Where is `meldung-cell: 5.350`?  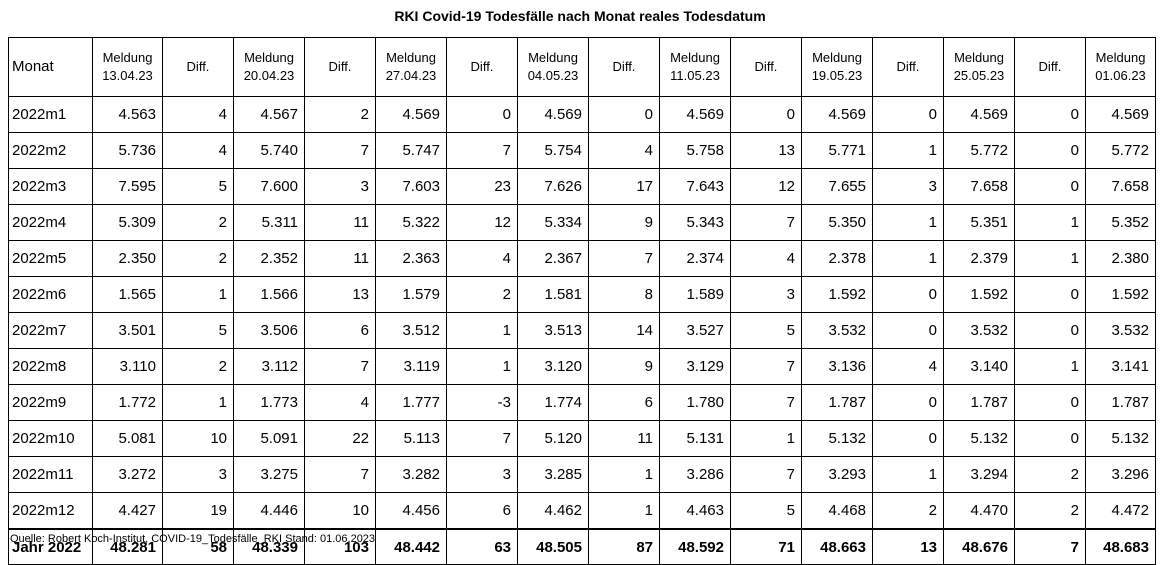
meldung-cell: 5.350 is located at coordinates (837, 222).